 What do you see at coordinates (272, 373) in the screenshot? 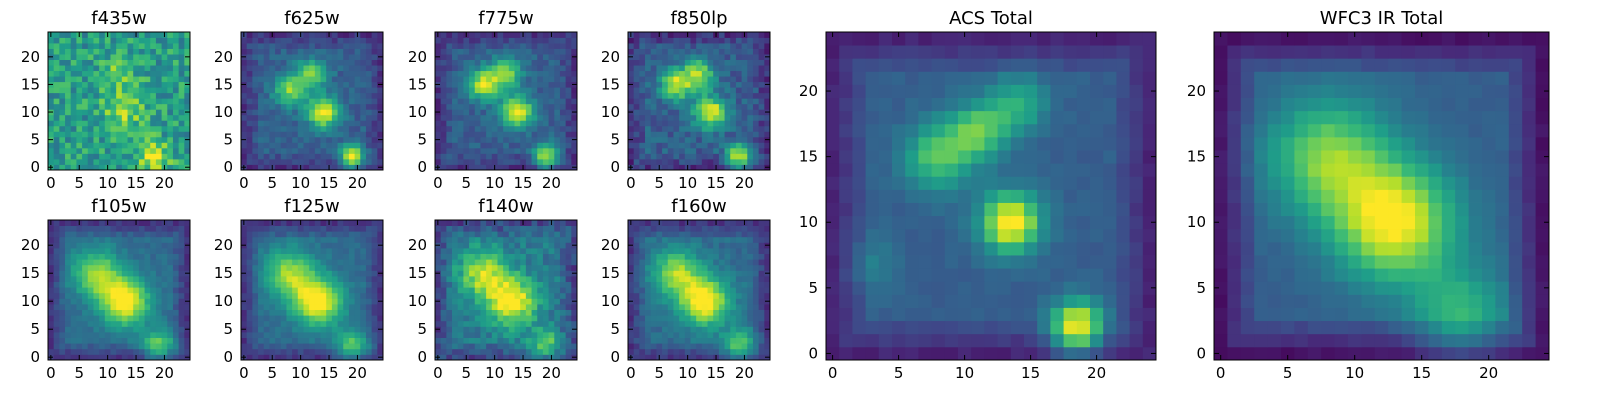
I see `x-tick-label: 5` at bounding box center [272, 373].